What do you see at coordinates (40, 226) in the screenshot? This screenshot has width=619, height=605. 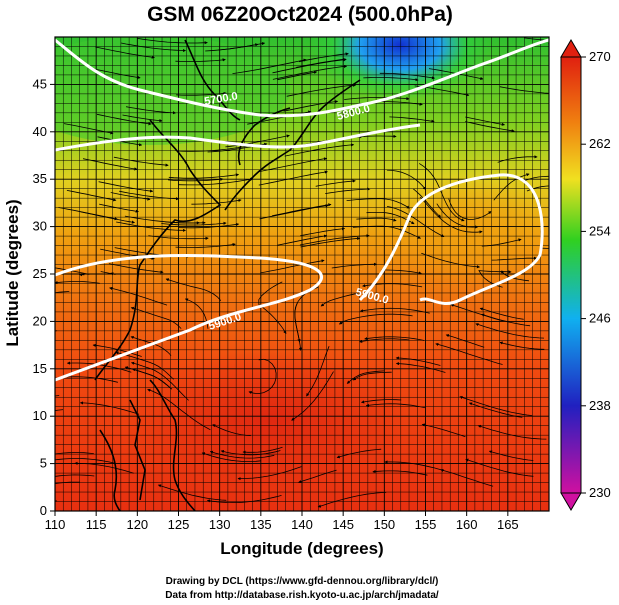 I see `y-tick-label: 30` at bounding box center [40, 226].